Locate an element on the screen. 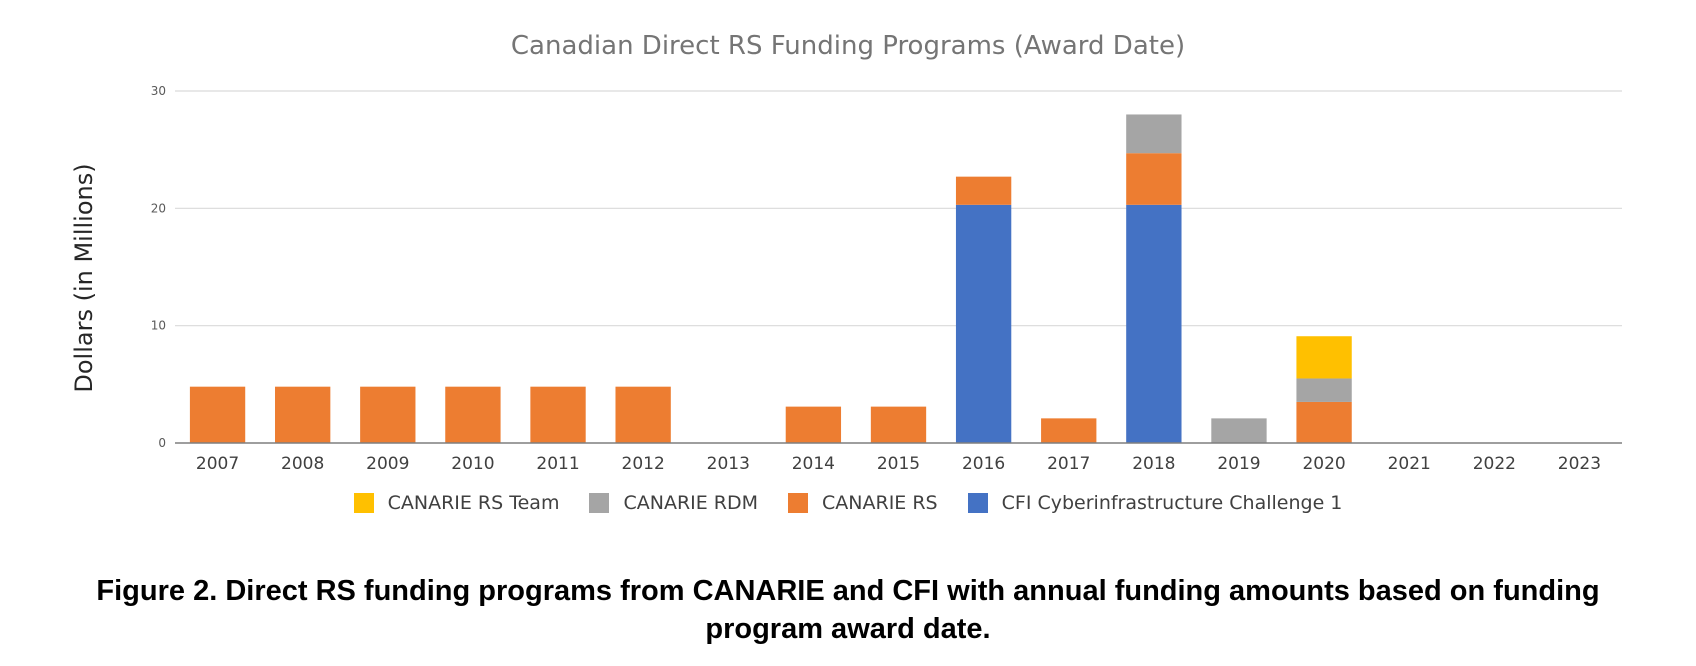 Image resolution: width=1696 pixels, height=666 pixels. x-tick-label: 2021 is located at coordinates (1409, 464).